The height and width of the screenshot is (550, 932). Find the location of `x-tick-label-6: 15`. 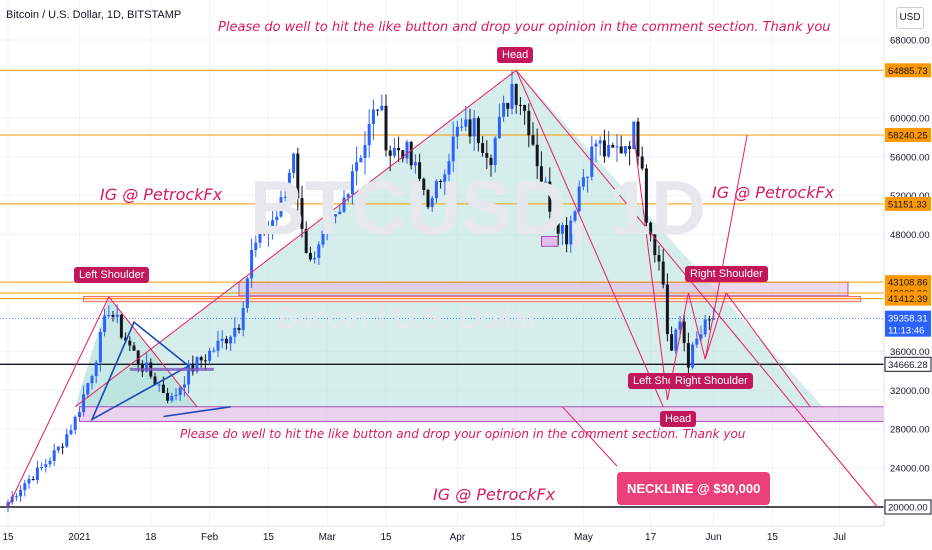

x-tick-label-6: 15 is located at coordinates (386, 537).